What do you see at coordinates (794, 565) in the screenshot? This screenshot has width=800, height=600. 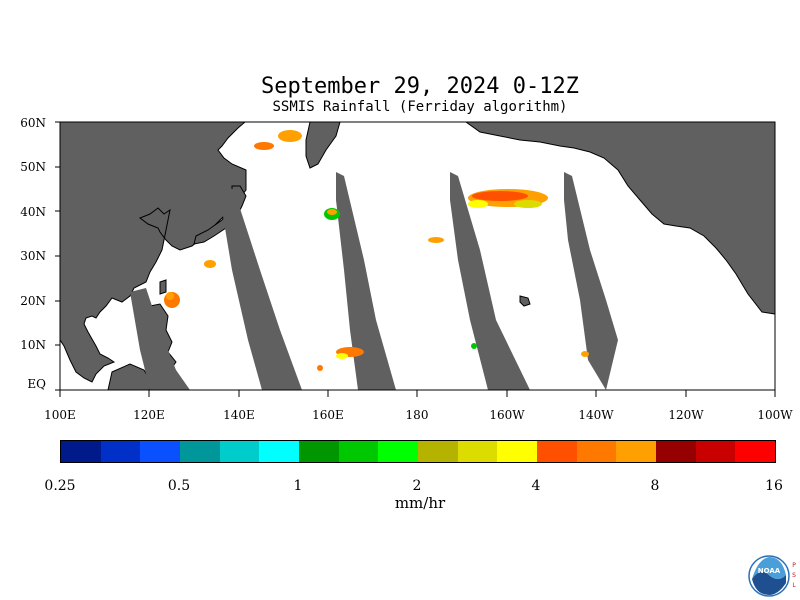 I see `svg-text: P` at bounding box center [794, 565].